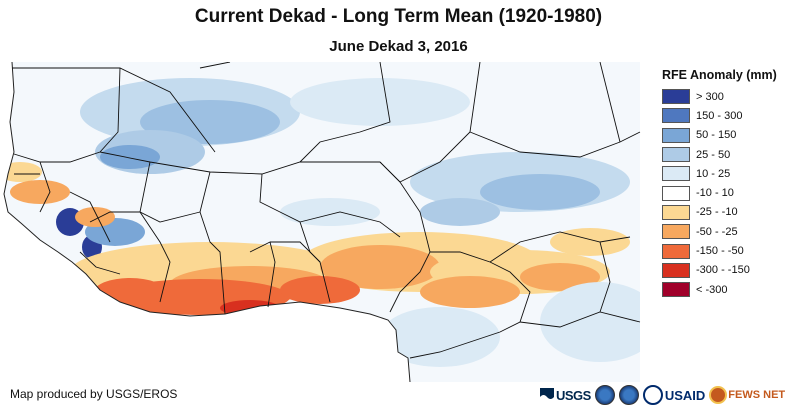 The width and height of the screenshot is (797, 413). I want to click on legend-item: -150 - -50, so click(727, 250).